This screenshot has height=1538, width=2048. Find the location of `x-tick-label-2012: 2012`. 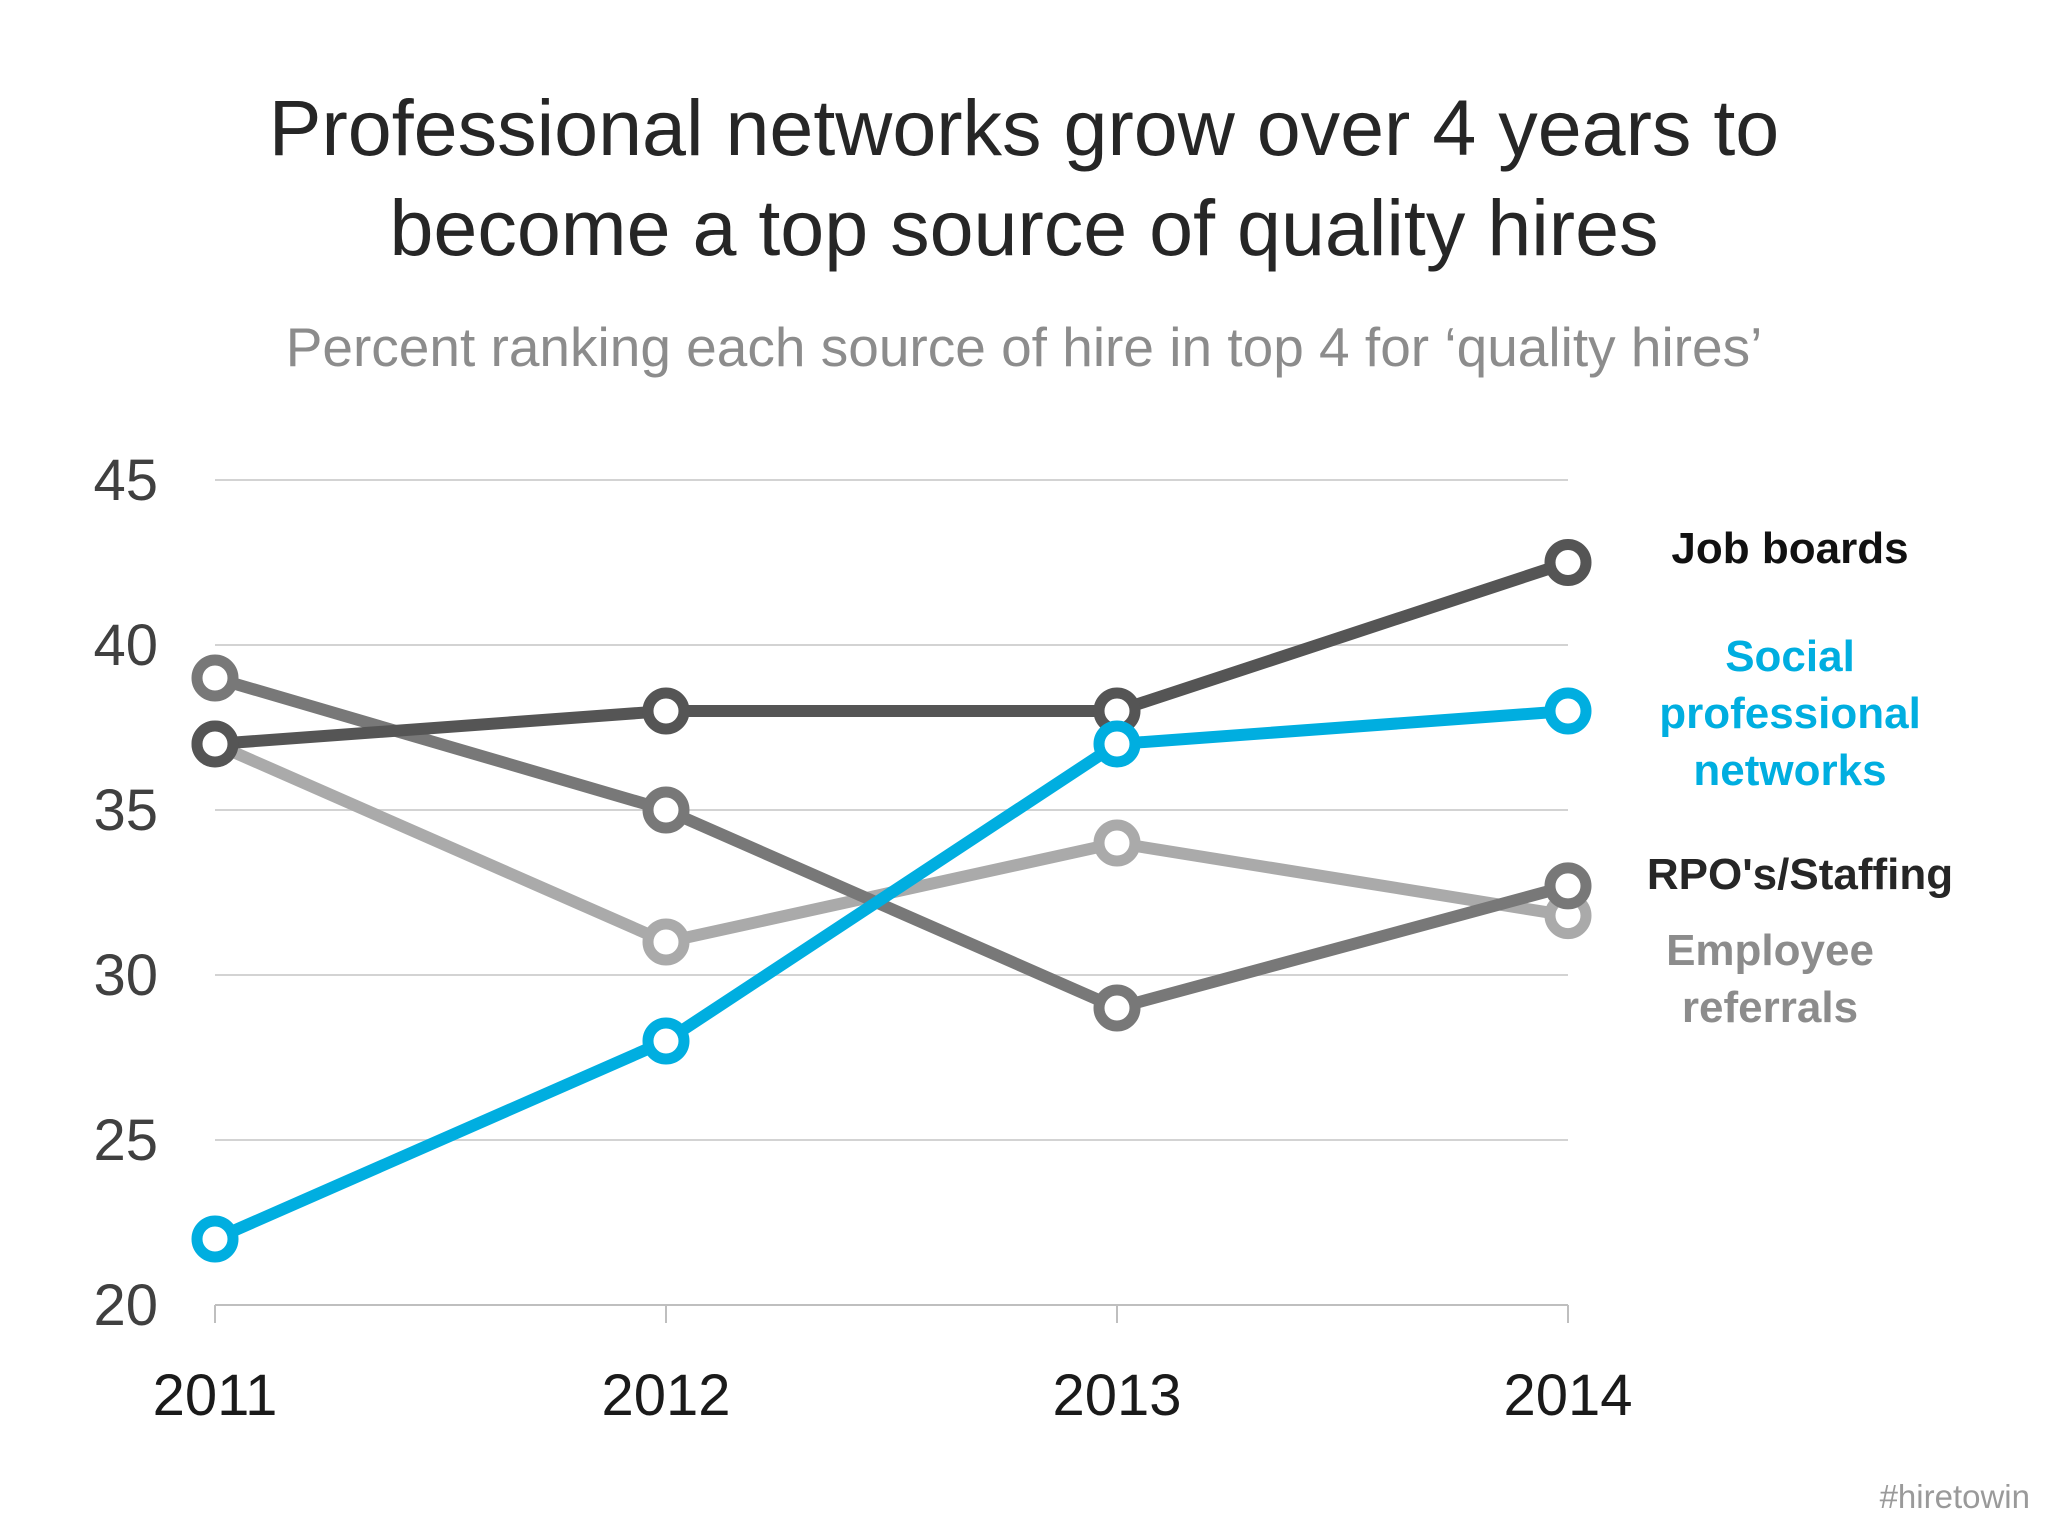

x-tick-label-2012: 2012 is located at coordinates (665, 1395).